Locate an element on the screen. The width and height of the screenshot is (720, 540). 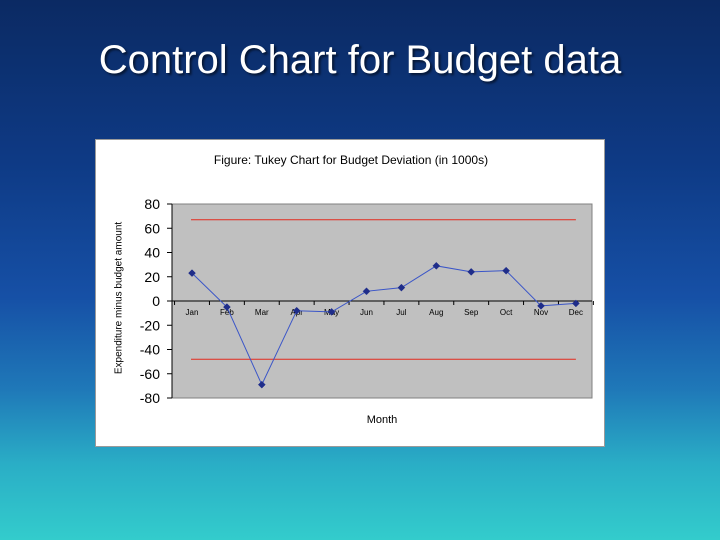
slide-title: Control Chart for Budget data is located at coordinates (360, 60).